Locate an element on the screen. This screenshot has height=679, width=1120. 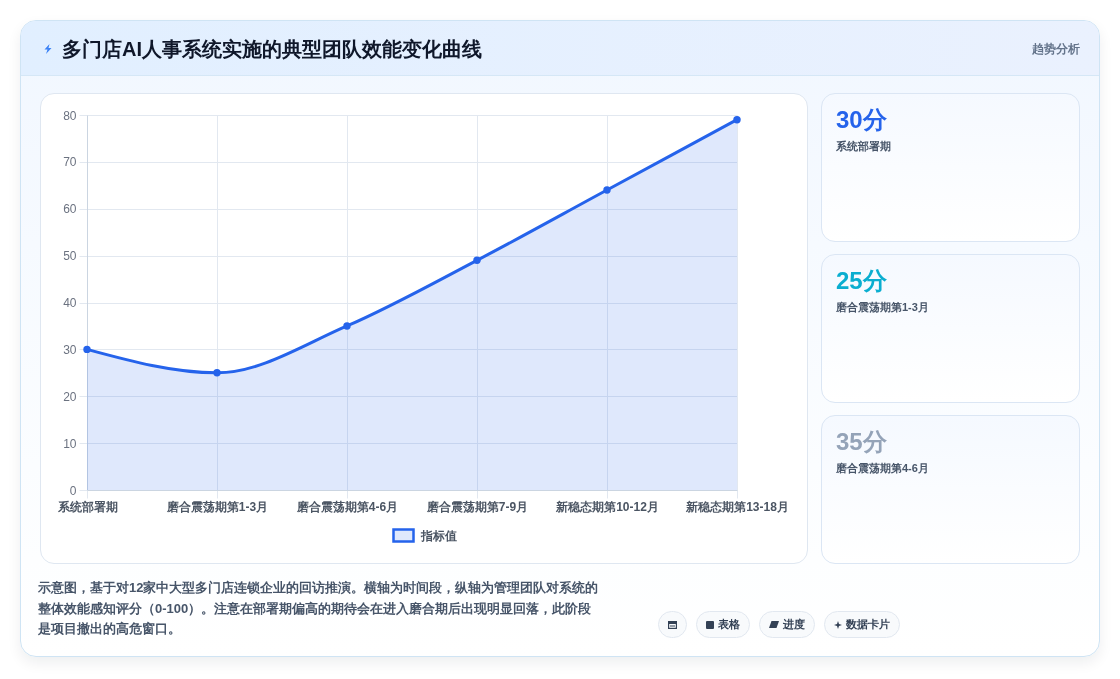
text: 数据卡片 is located at coordinates (868, 624).